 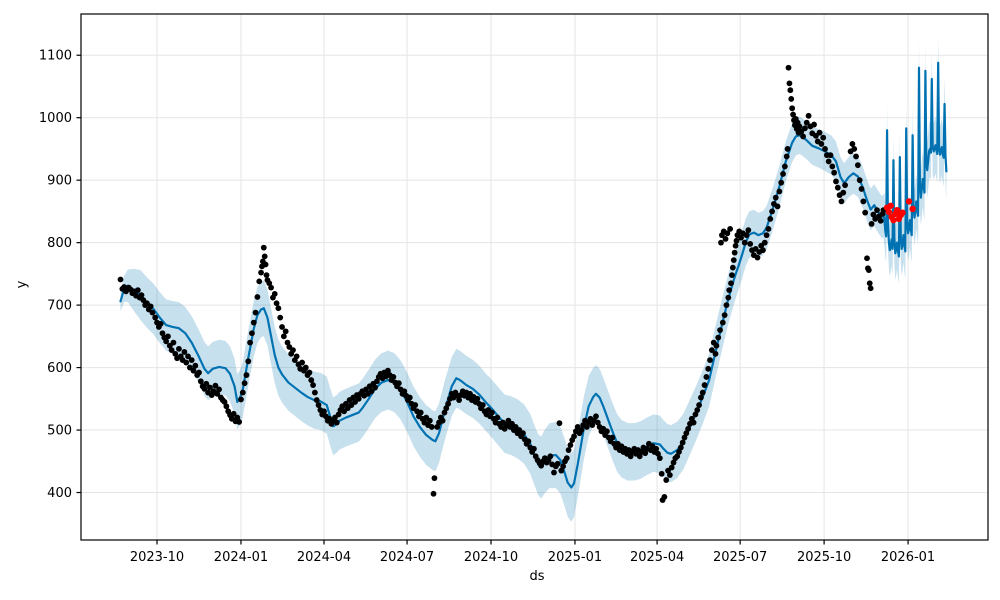 I want to click on y-tick-label: 600, so click(x=59, y=368).